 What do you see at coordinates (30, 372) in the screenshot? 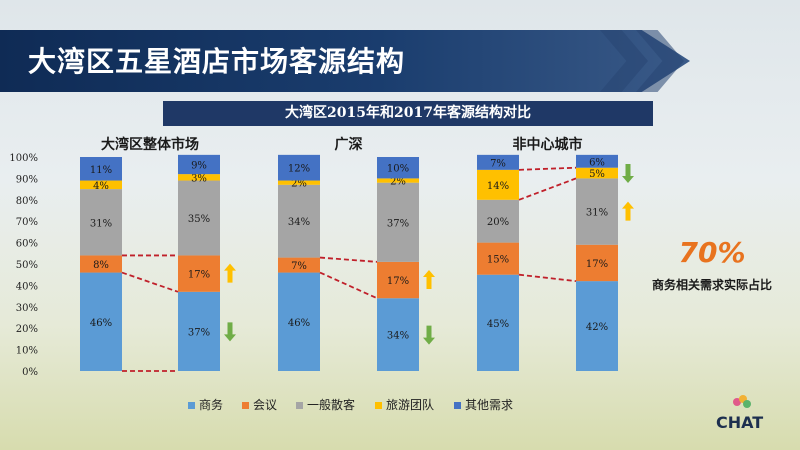
I see `y-tick-label: 0%` at bounding box center [30, 372].